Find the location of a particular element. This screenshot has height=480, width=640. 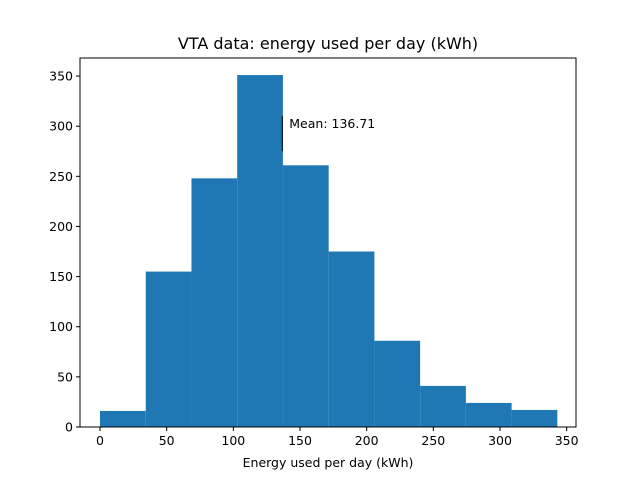

chart-title: VTA data: energy used per day (kWh) is located at coordinates (328, 43).